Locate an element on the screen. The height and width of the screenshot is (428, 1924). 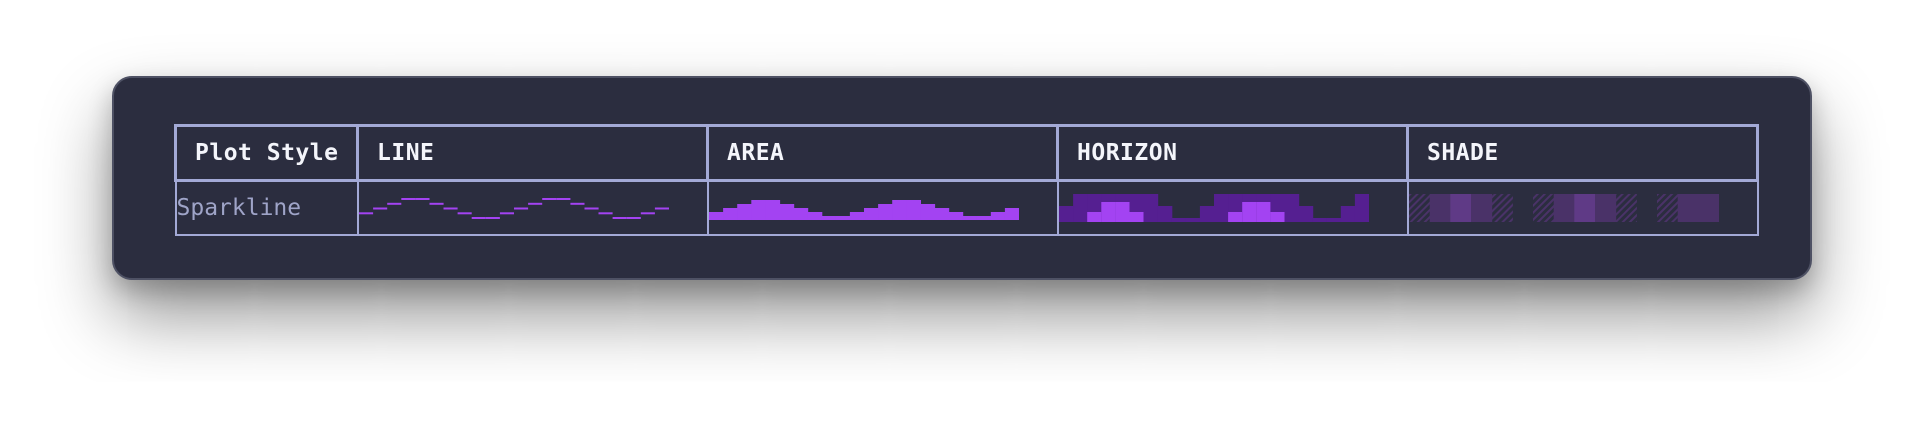
sparkline-row: Sparkline is located at coordinates (966, 207).